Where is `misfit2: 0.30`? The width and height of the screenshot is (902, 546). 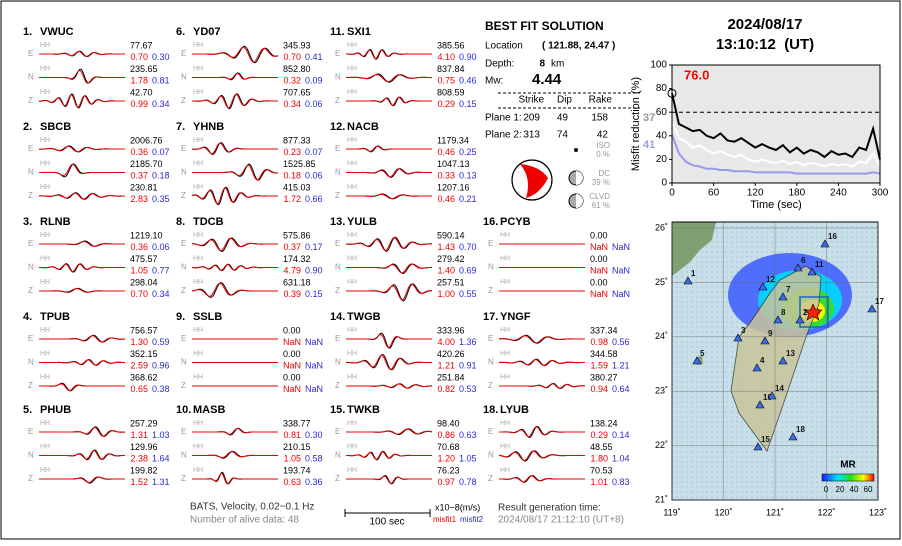 misfit2: 0.30 is located at coordinates (161, 57).